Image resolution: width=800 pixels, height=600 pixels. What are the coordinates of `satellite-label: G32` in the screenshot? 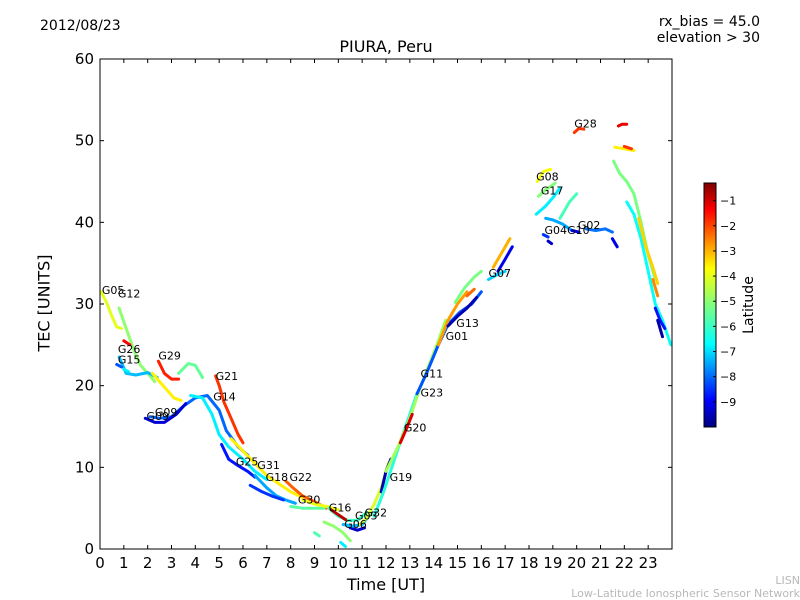 It's located at (376, 512).